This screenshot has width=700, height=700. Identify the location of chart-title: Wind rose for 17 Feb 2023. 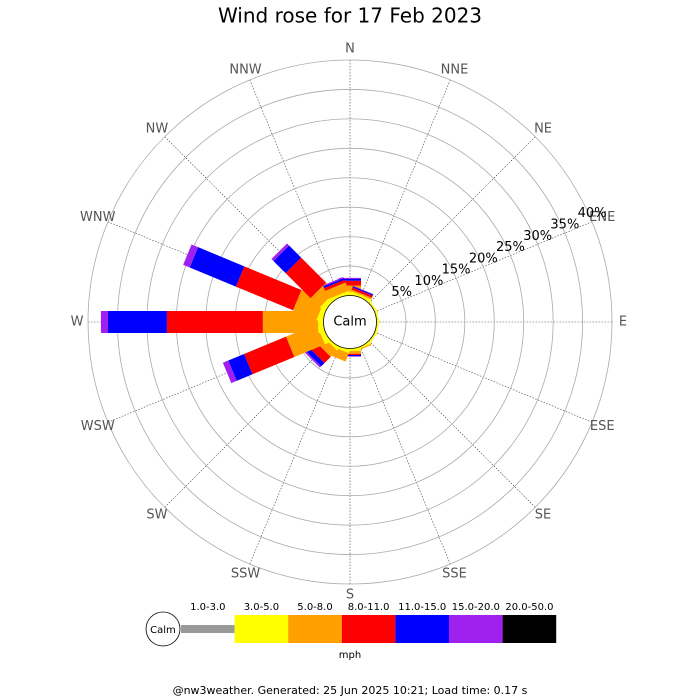
(350, 16).